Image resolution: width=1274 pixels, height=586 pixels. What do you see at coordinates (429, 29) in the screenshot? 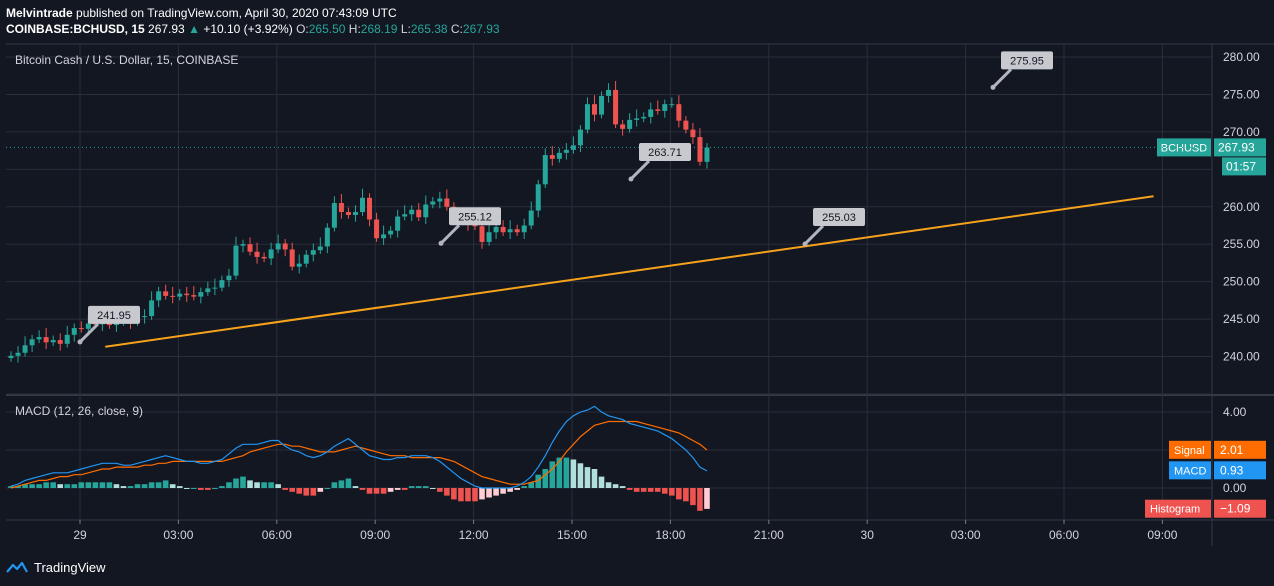
I see `low-value: 265.38` at bounding box center [429, 29].